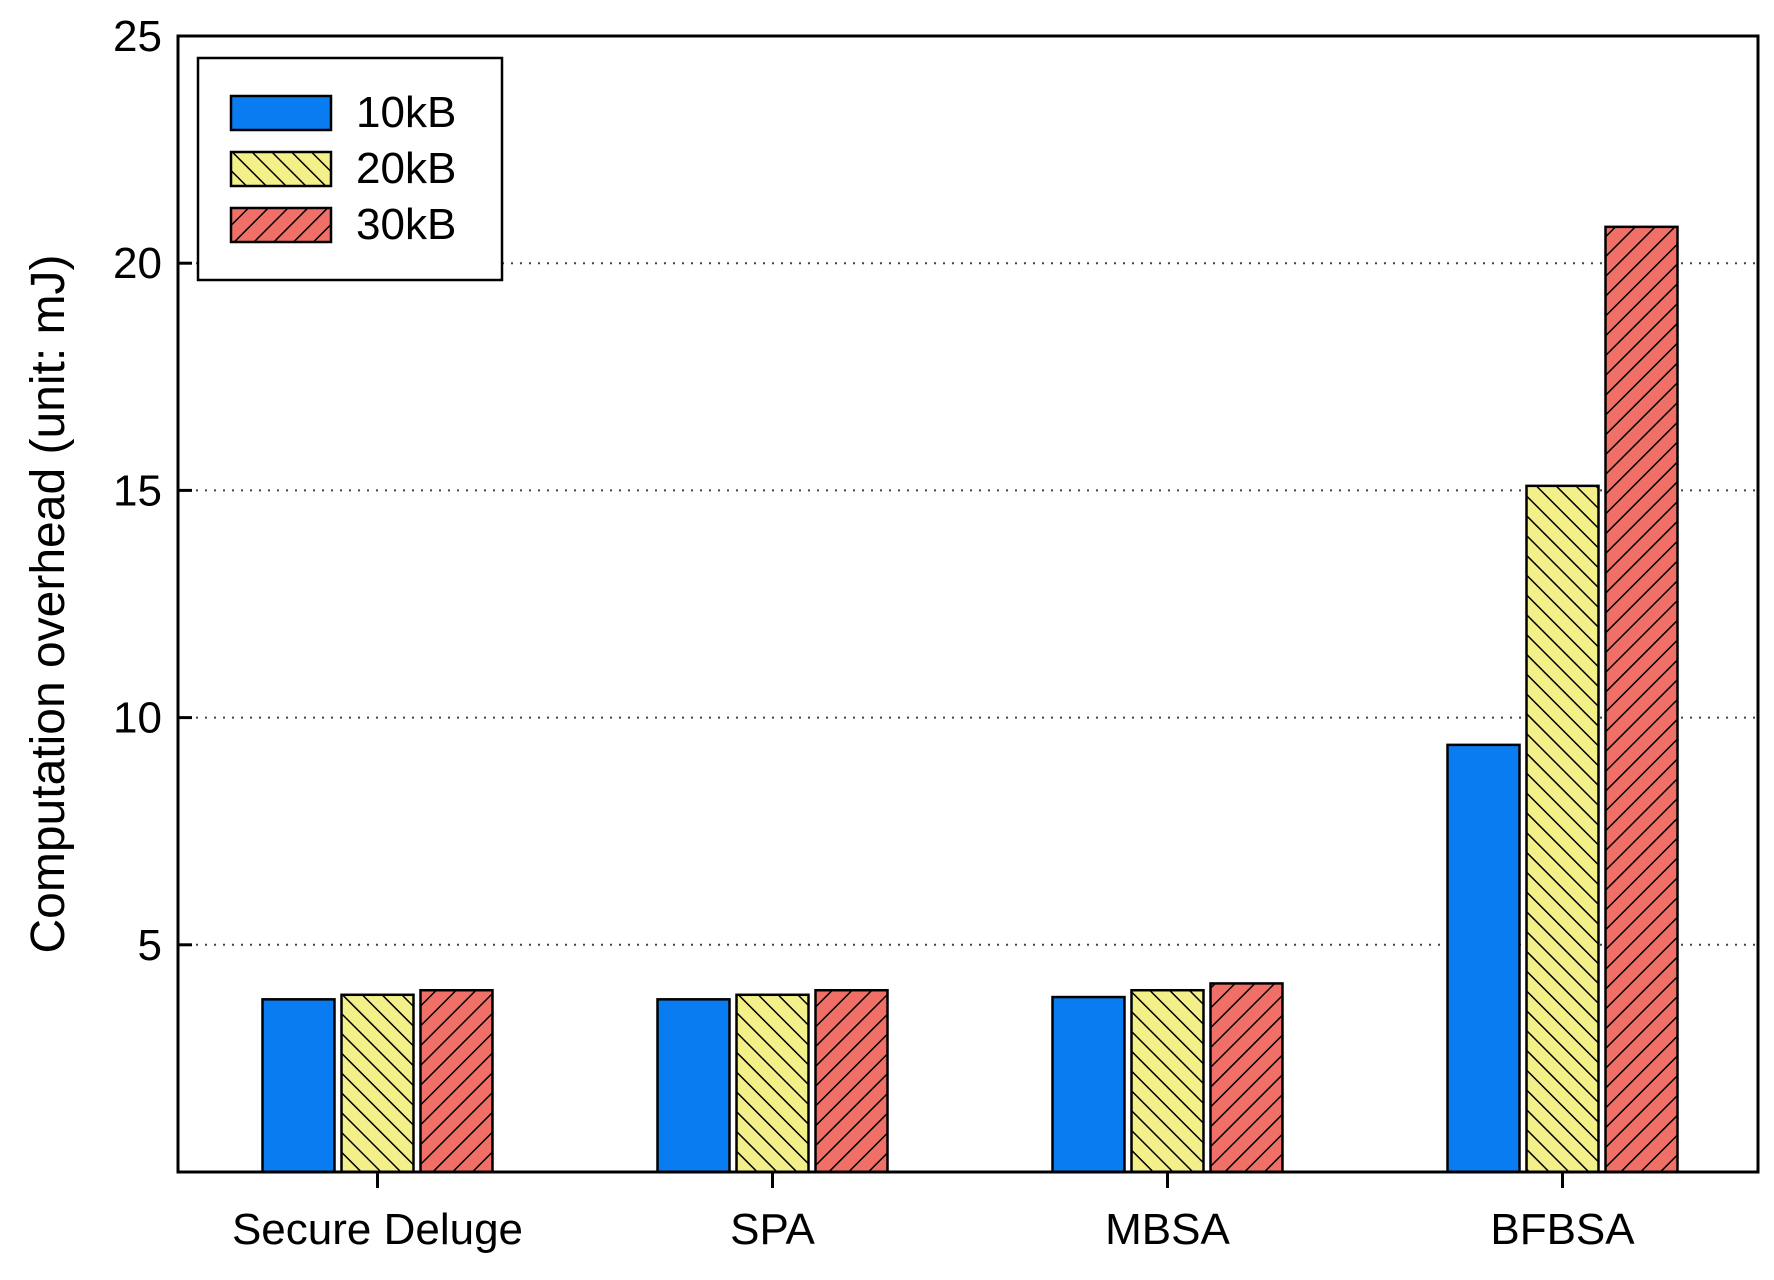 The height and width of the screenshot is (1280, 1774). Describe the element at coordinates (1641, 699) in the screenshot. I see `bar-30kB-bfbsa` at that location.